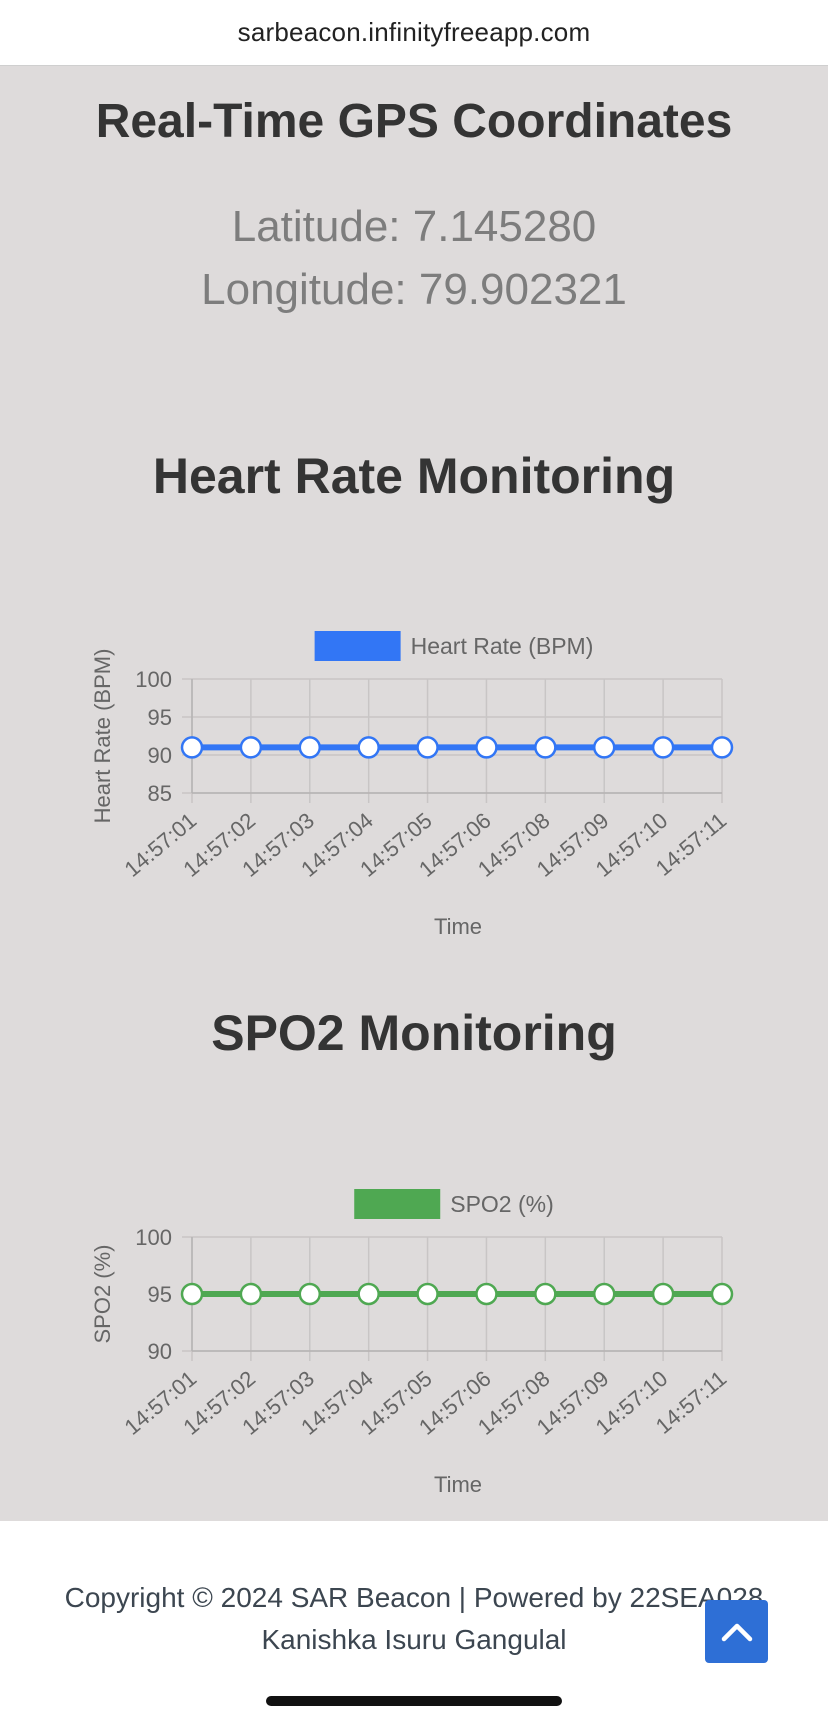 The height and width of the screenshot is (1722, 828). Describe the element at coordinates (458, 926) in the screenshot. I see `hr-x-axis-title: Time` at that location.